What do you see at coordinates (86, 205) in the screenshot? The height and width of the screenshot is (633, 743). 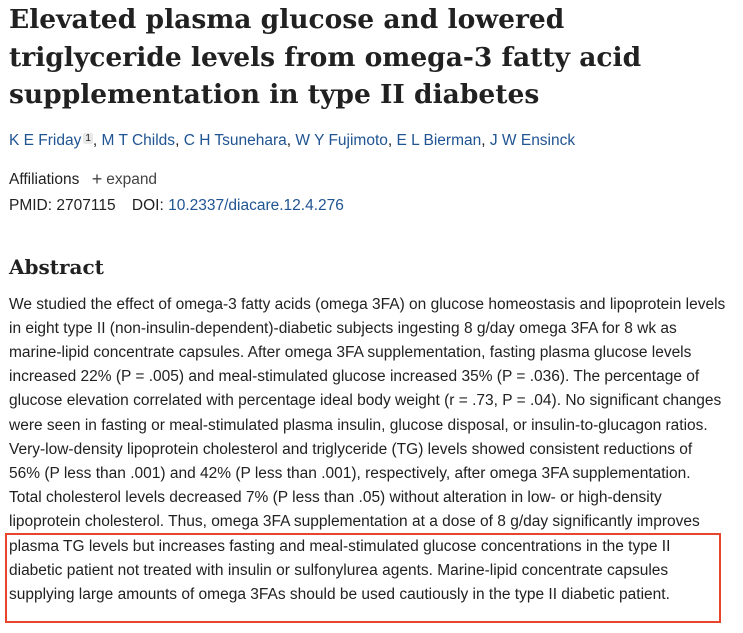 I see `pmid-value: 2707115` at bounding box center [86, 205].